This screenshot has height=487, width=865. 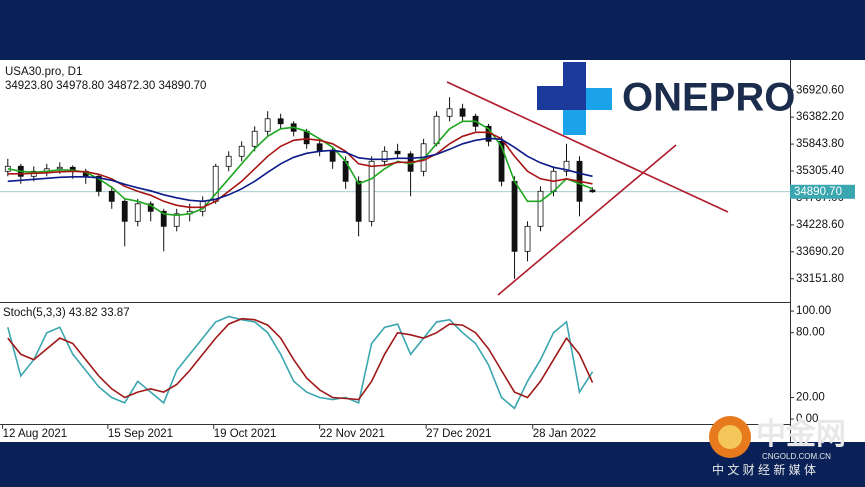 I want to click on x-tick-label: 22 Nov 2021, so click(x=352, y=434).